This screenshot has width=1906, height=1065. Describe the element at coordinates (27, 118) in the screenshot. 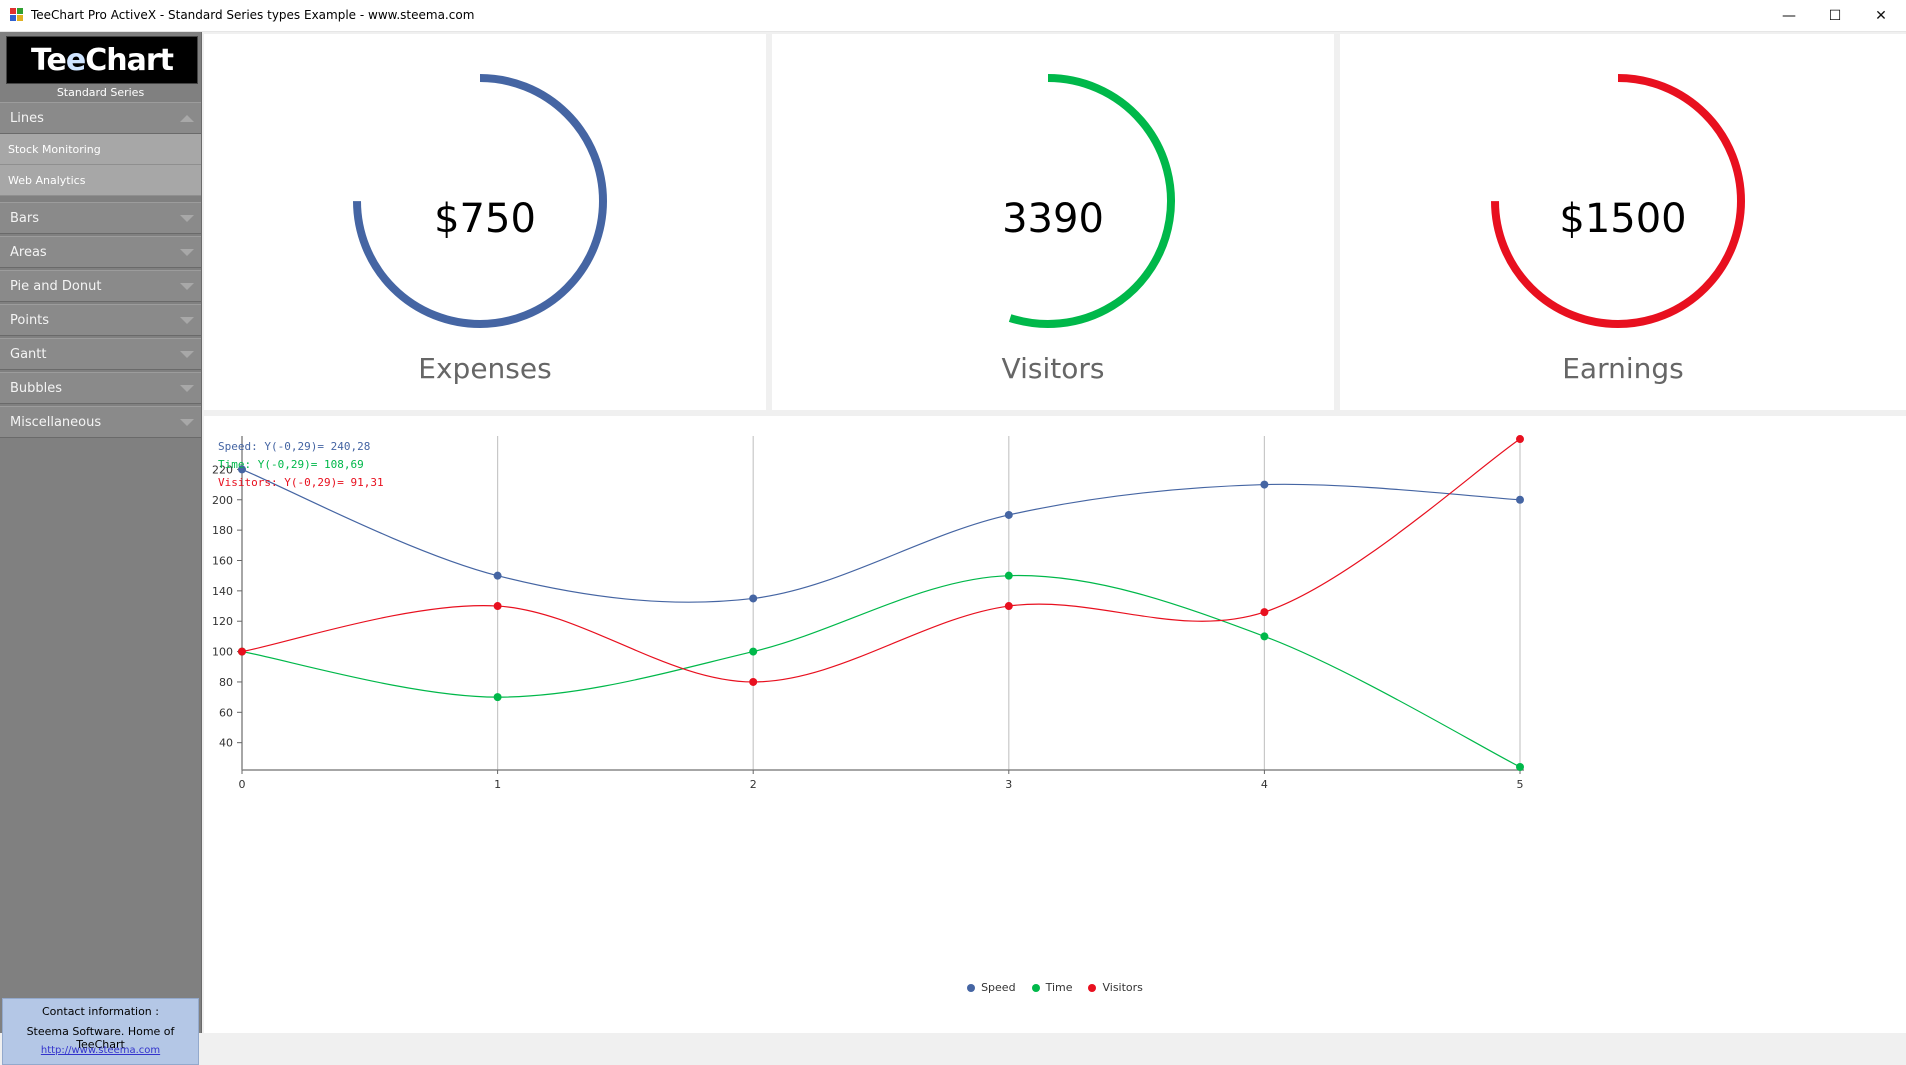

I see `nav-section-label: Lines` at that location.